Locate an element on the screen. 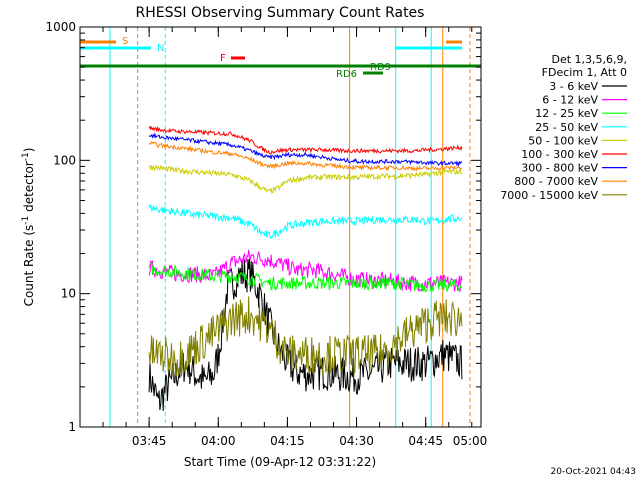 Image resolution: width=640 pixels, height=480 pixels. flag-label-rd9: RD9 is located at coordinates (380, 67).